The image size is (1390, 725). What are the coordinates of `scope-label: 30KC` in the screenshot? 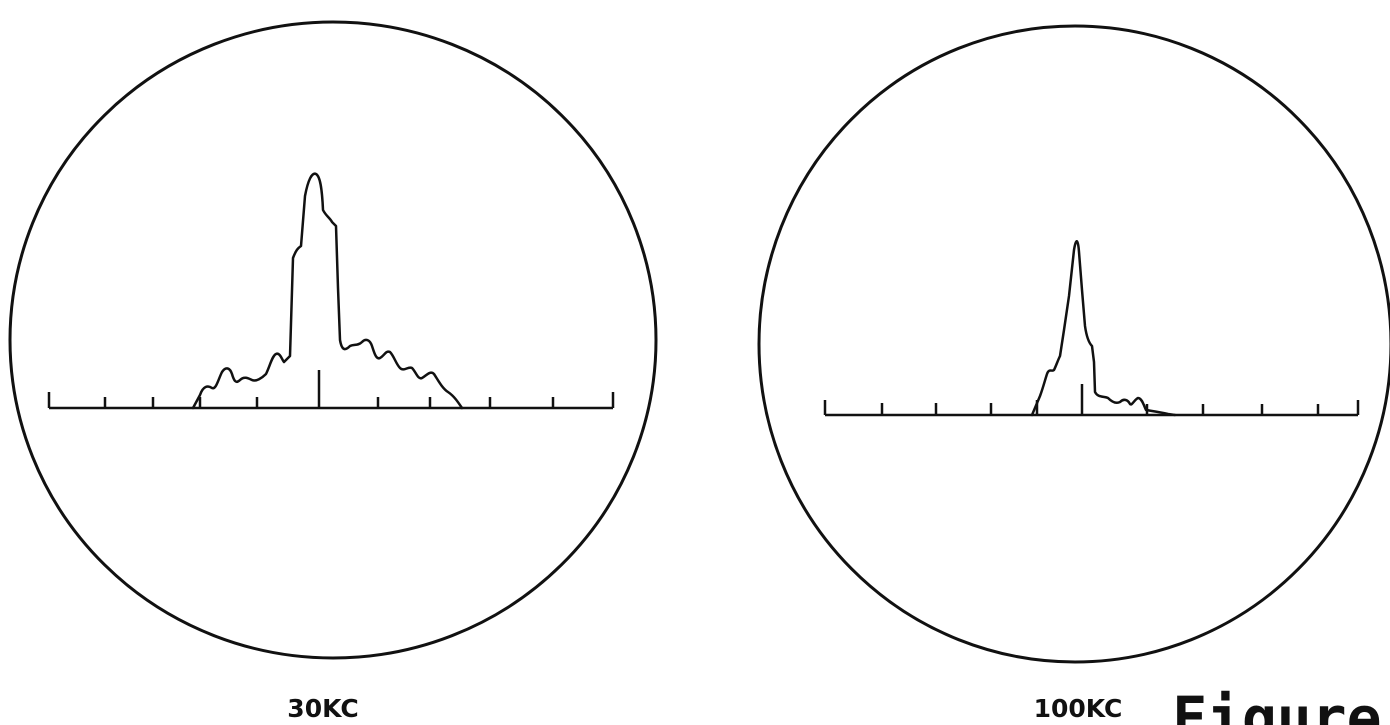 It's located at (322, 708).